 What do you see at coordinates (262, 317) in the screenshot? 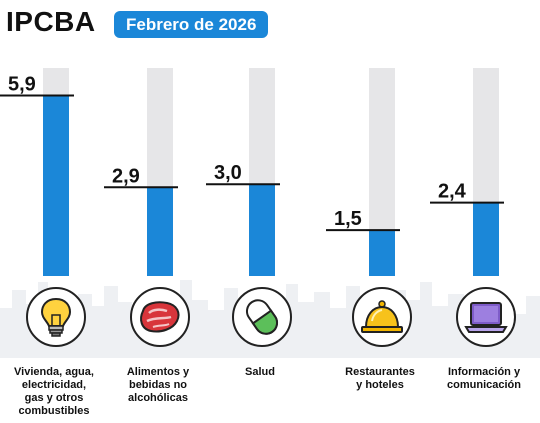
I see `pill-icon` at bounding box center [262, 317].